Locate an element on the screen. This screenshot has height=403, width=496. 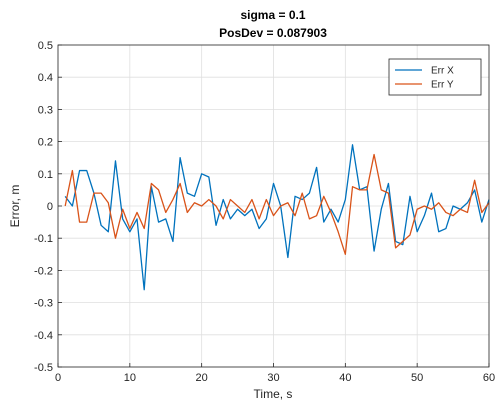
x-tick-label: 30 is located at coordinates (273, 378).